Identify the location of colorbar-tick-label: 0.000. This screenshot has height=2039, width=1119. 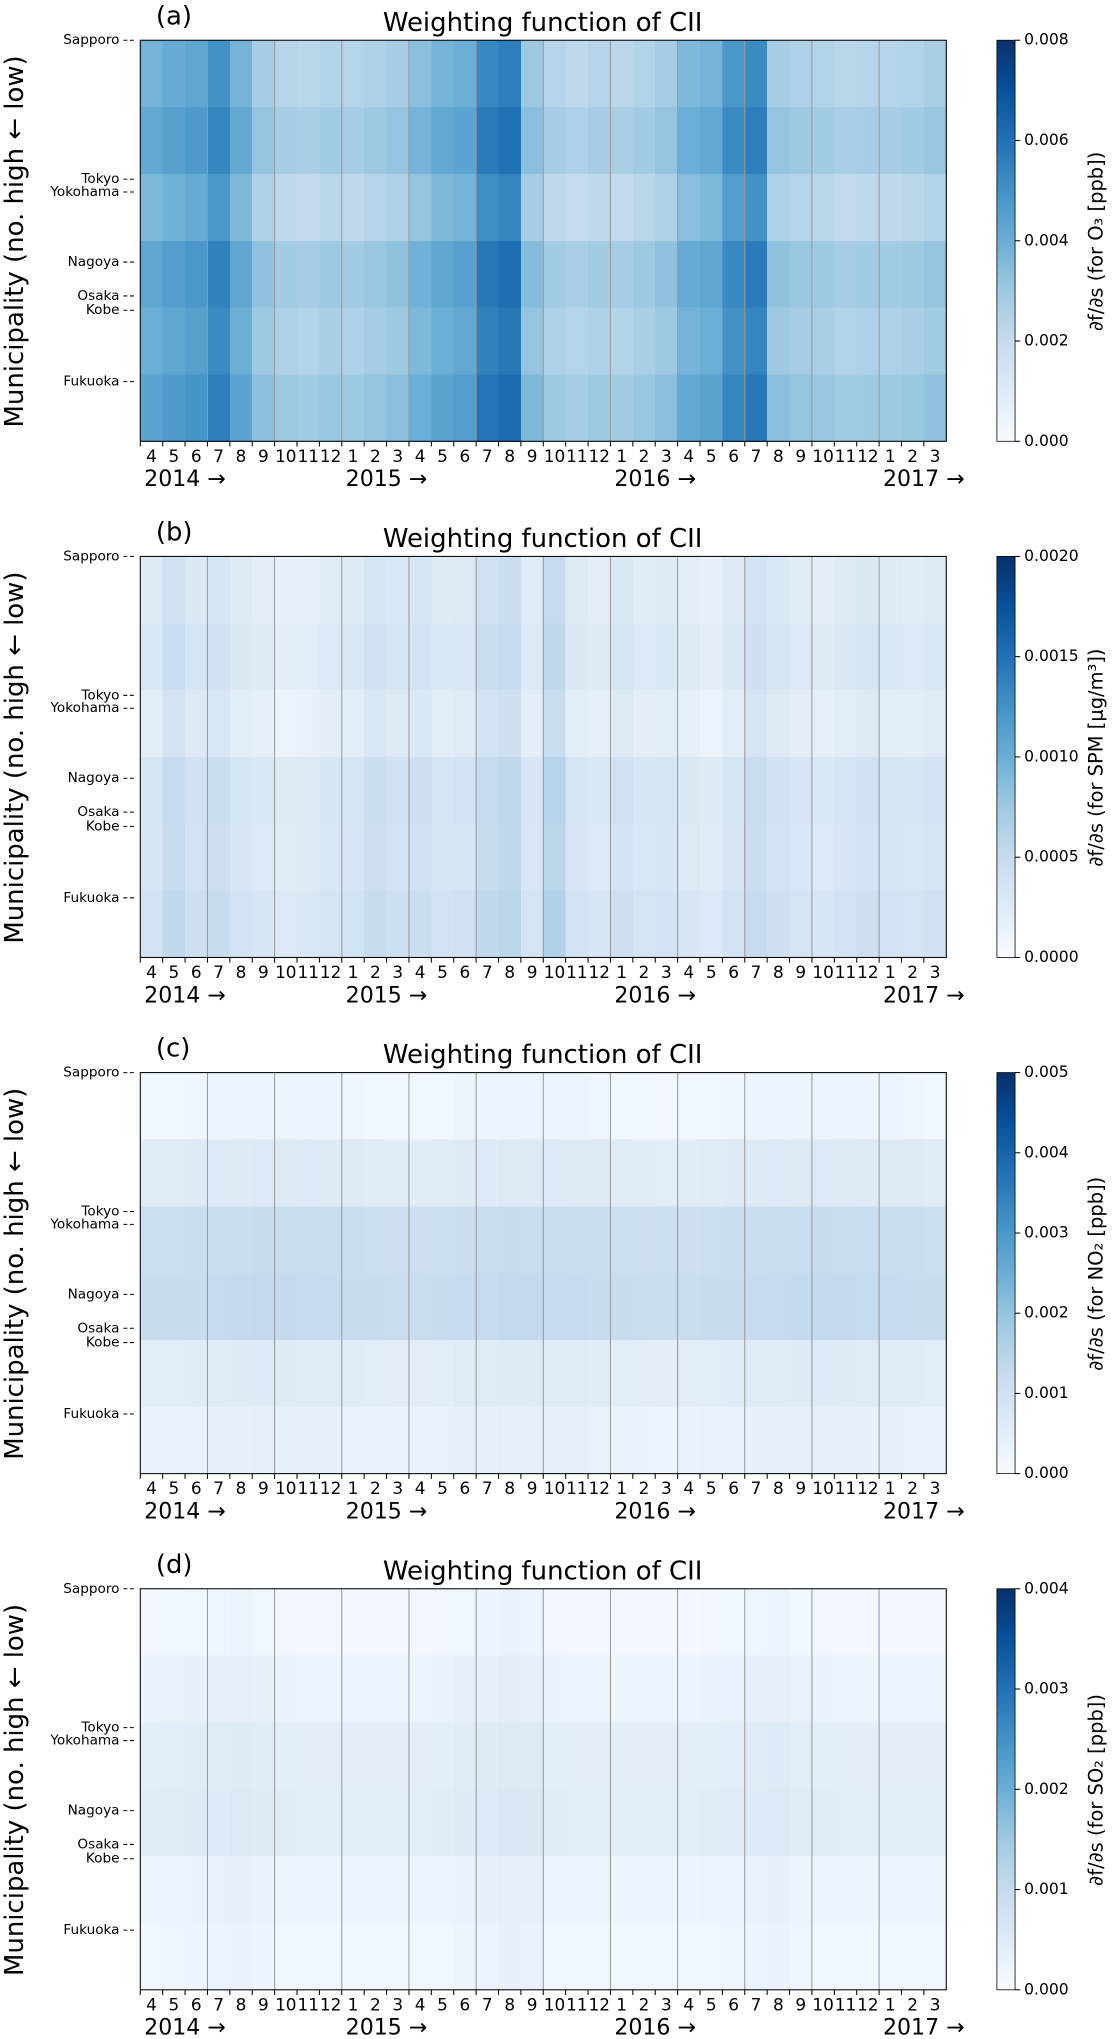
(1046, 1989).